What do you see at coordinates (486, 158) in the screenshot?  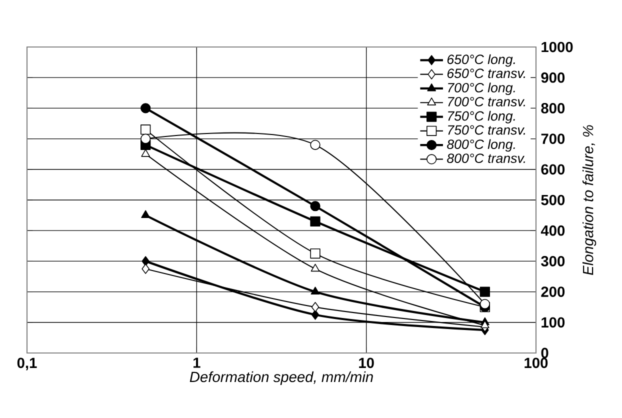 I see `legend-label: 800°C transv.` at bounding box center [486, 158].